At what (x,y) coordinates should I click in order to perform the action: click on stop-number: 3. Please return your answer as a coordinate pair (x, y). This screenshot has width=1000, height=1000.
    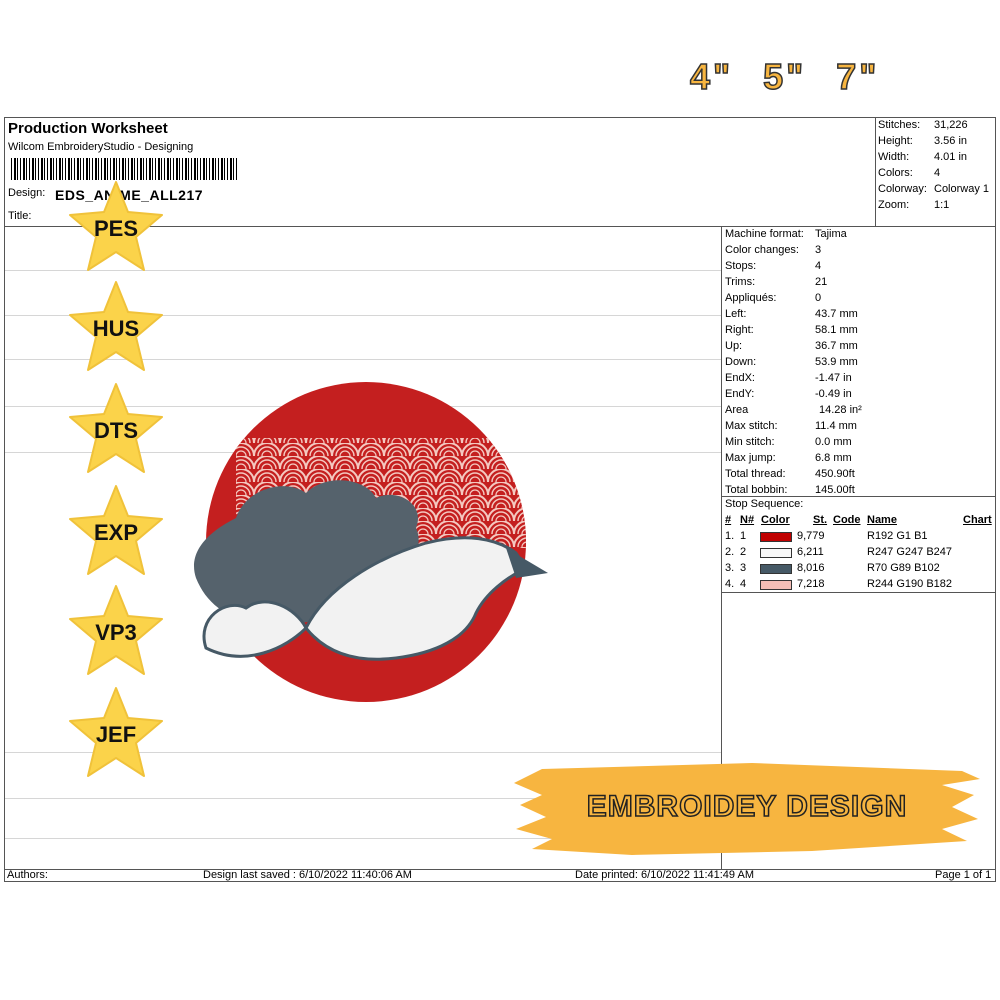
    Looking at the image, I should click on (743, 568).